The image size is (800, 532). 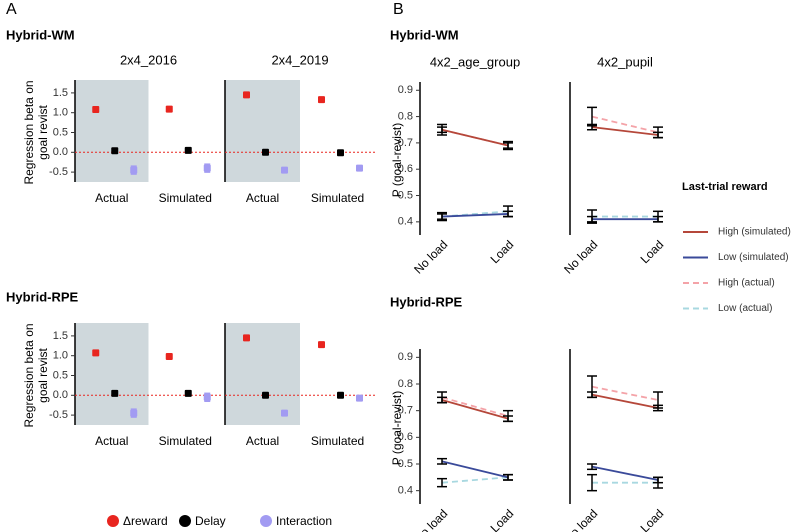 I want to click on legend-label: Low (actual), so click(x=745, y=308).